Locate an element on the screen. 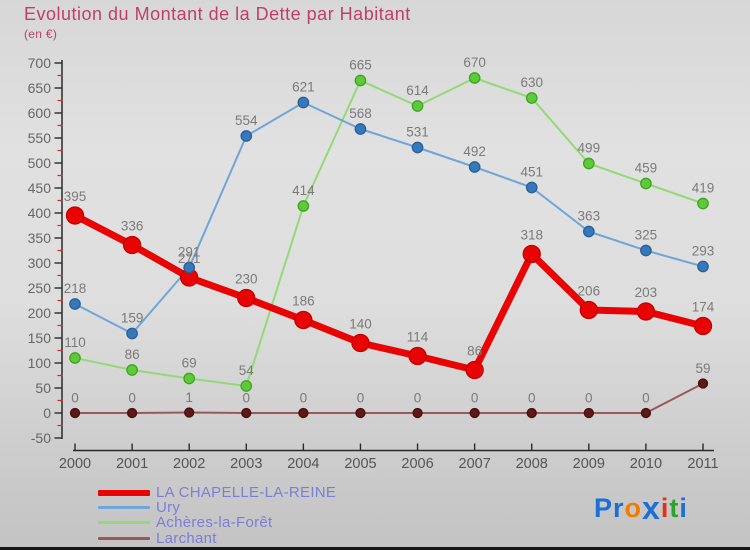 The image size is (750, 550). value-label: 203 is located at coordinates (646, 292).